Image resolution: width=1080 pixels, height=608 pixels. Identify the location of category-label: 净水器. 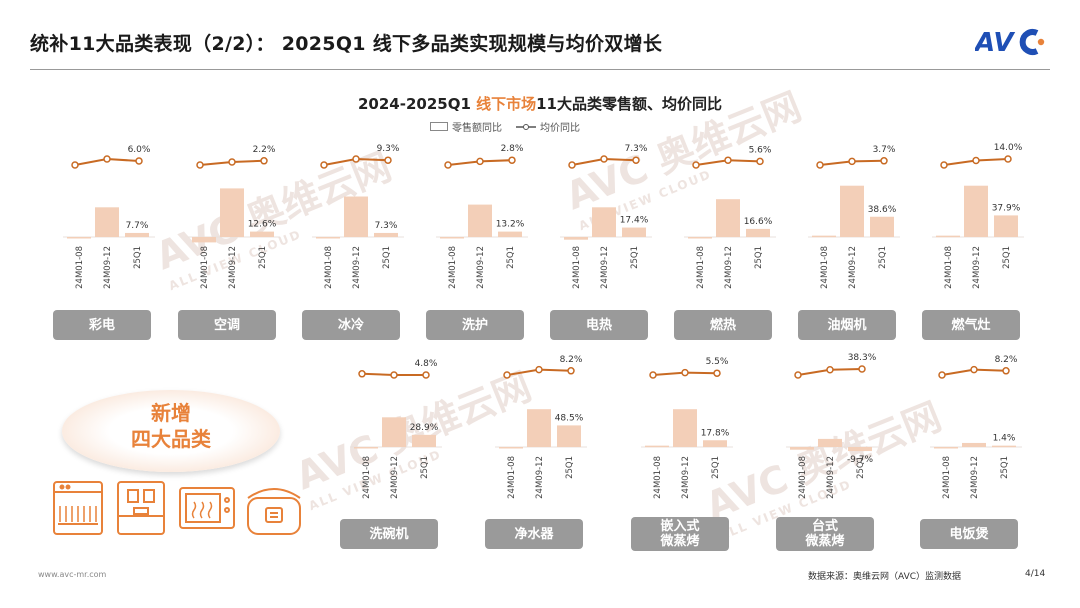
(534, 534).